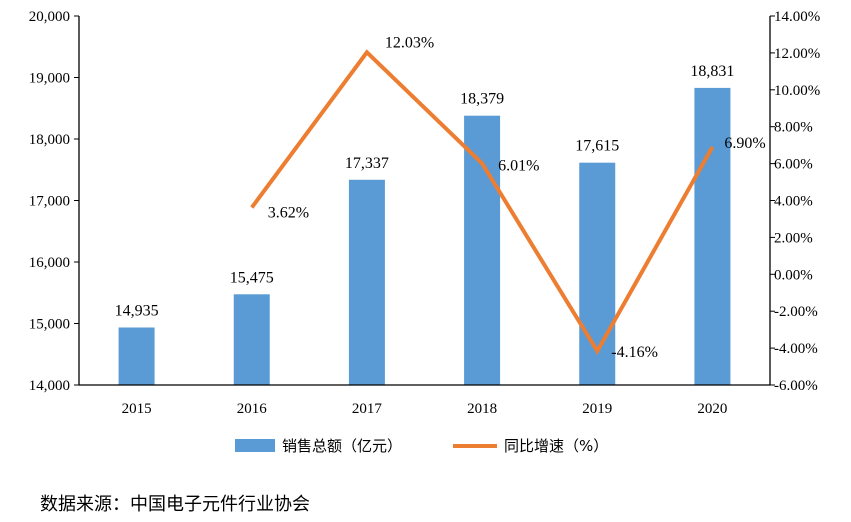  I want to click on x-tick-label: 2019, so click(597, 409).